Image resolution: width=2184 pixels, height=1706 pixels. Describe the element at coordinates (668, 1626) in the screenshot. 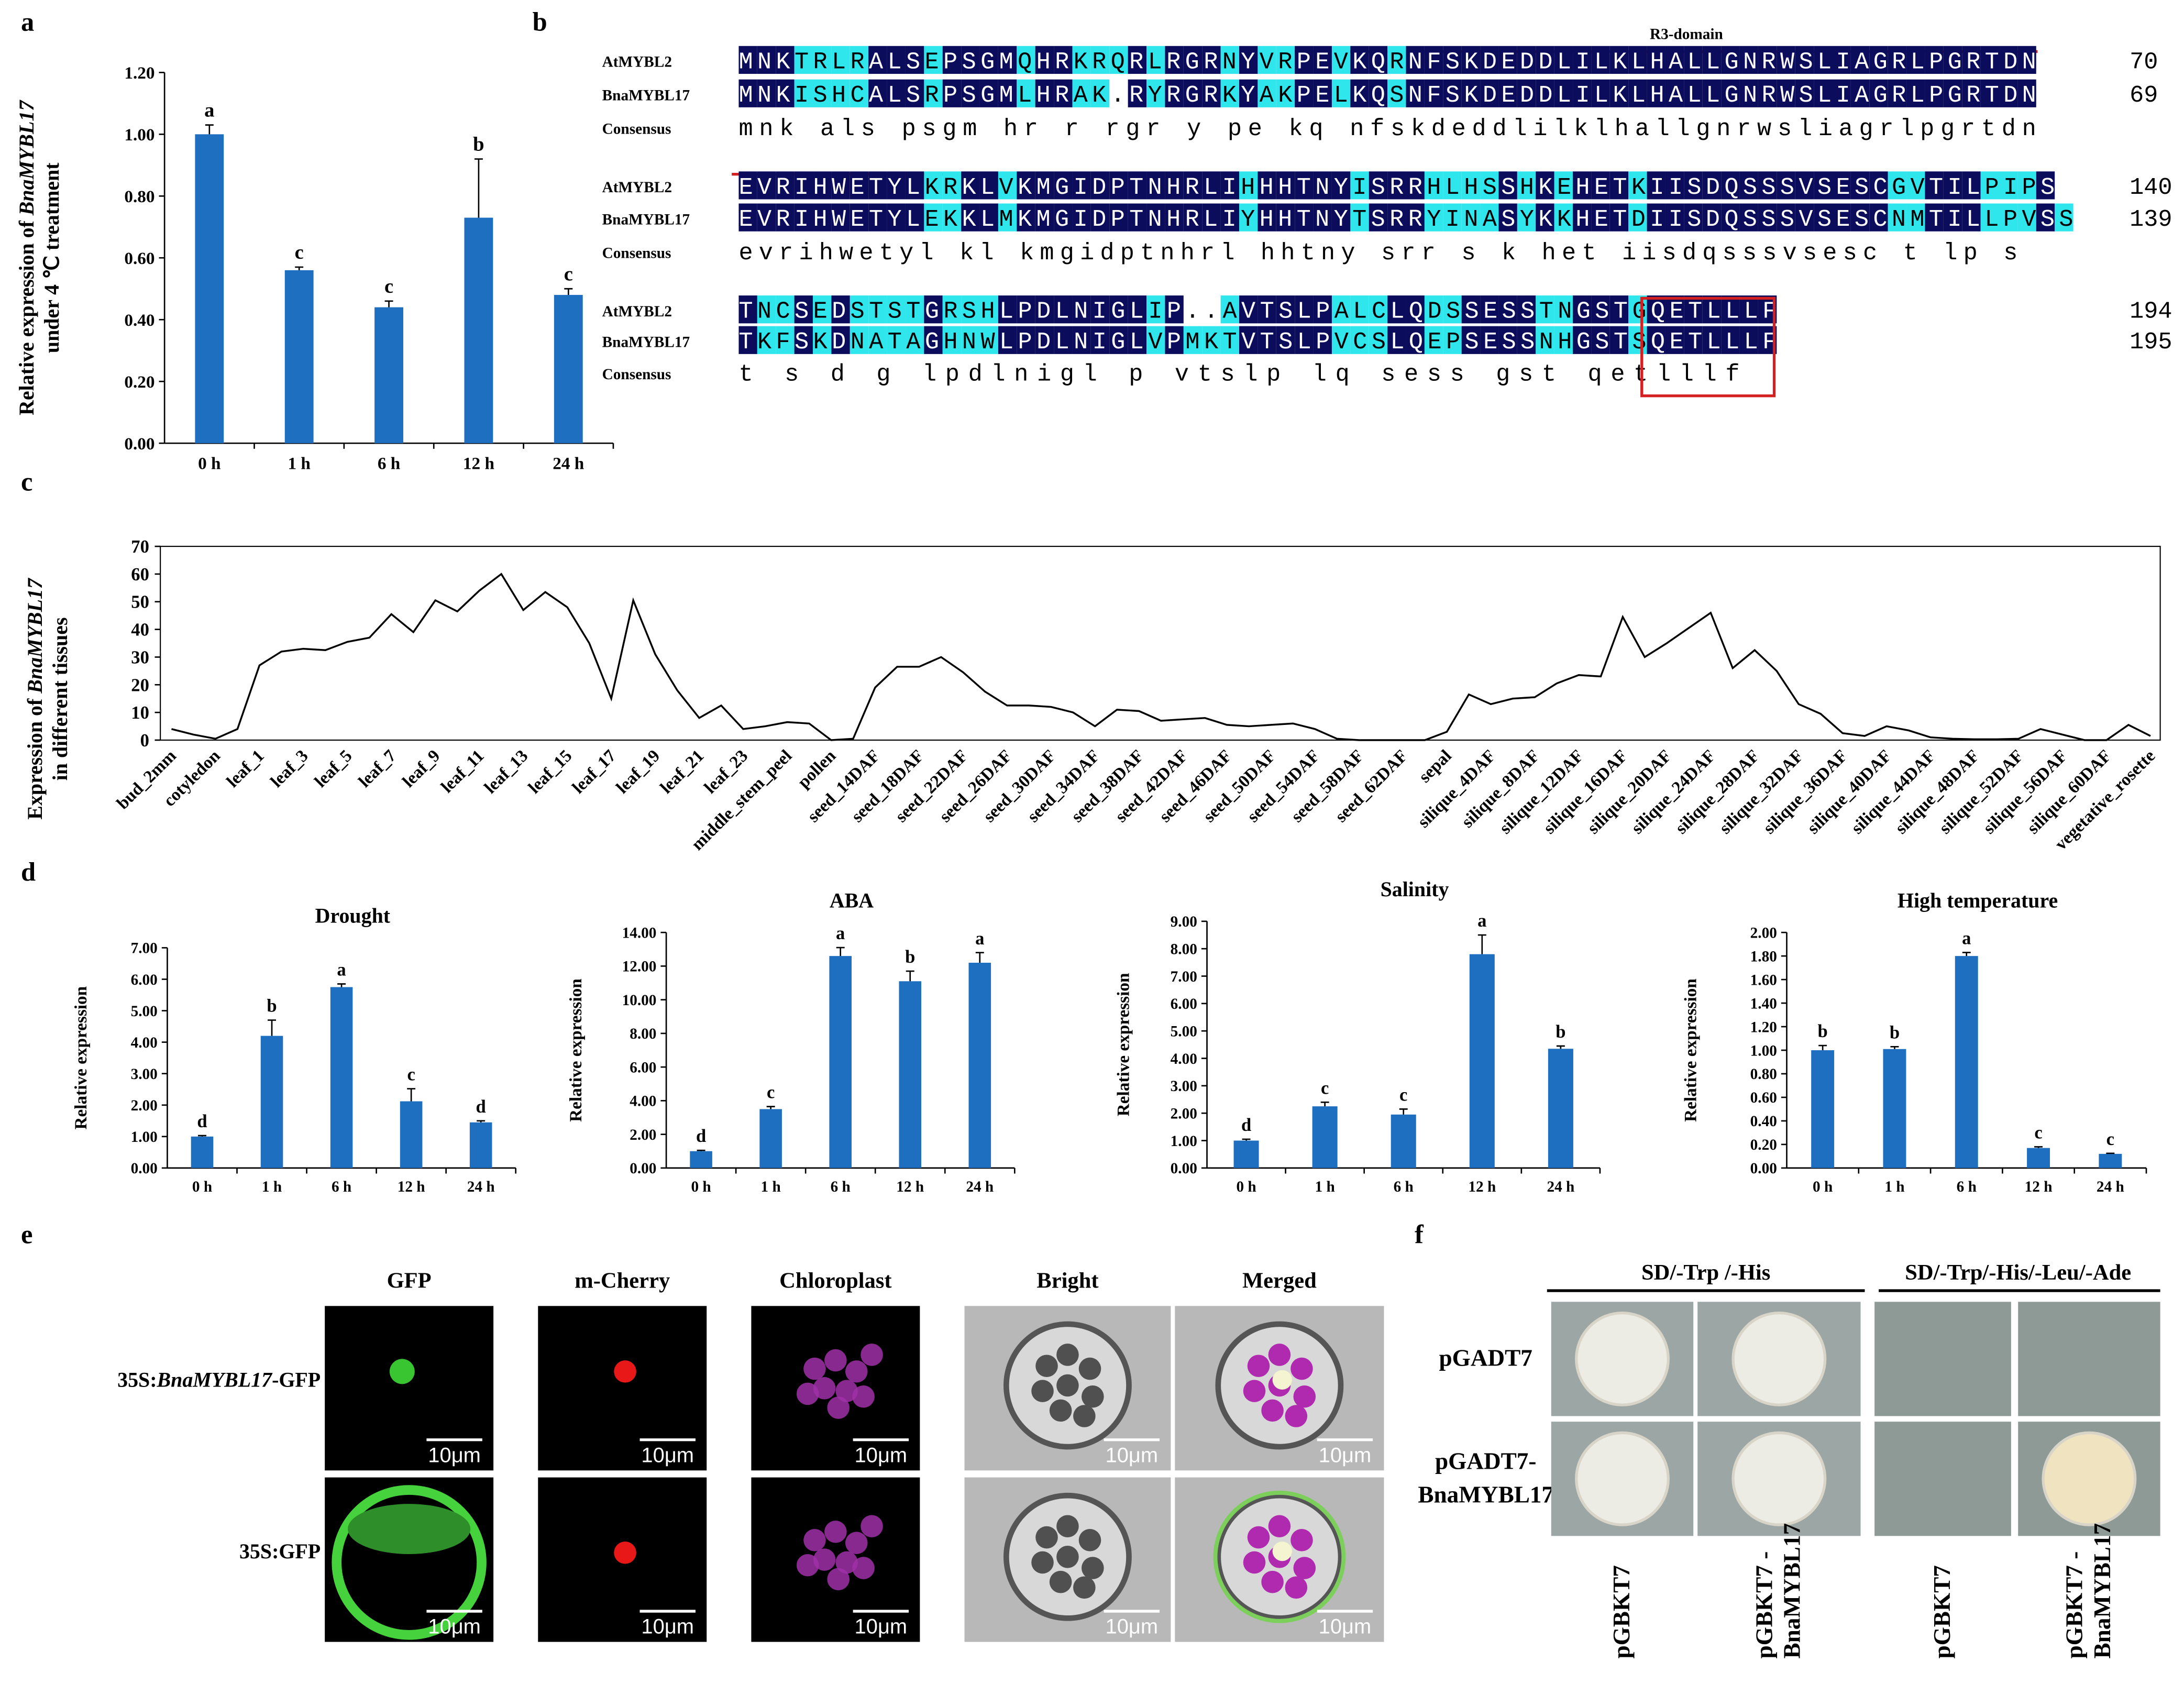

I see `scale-bar-label: 10μm` at that location.